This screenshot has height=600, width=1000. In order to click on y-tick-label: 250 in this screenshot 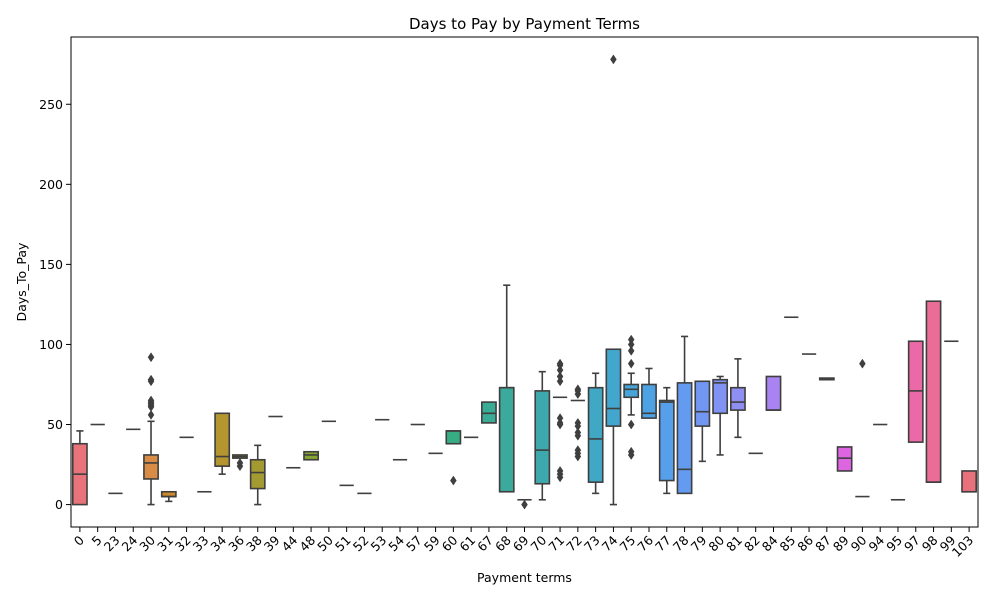, I will do `click(51, 104)`.